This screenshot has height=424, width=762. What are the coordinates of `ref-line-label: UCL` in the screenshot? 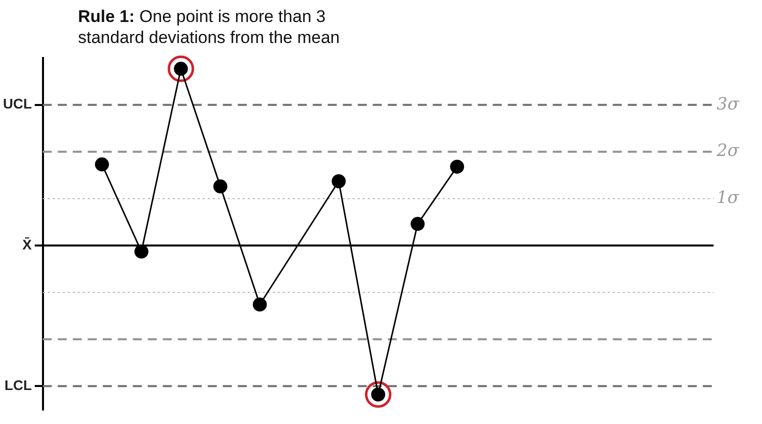 It's located at (17, 104).